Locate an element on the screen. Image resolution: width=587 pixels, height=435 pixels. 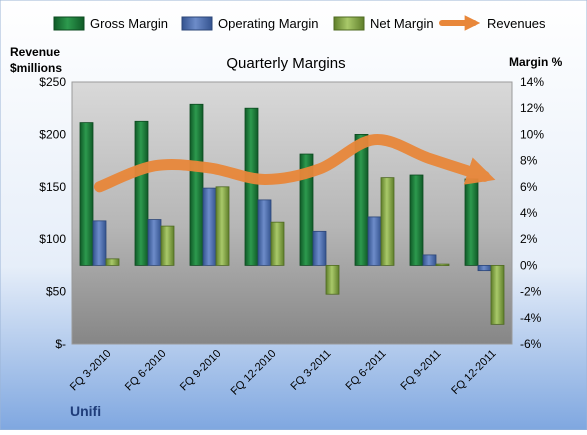
left-tick-label: $100 is located at coordinates (52, 239).